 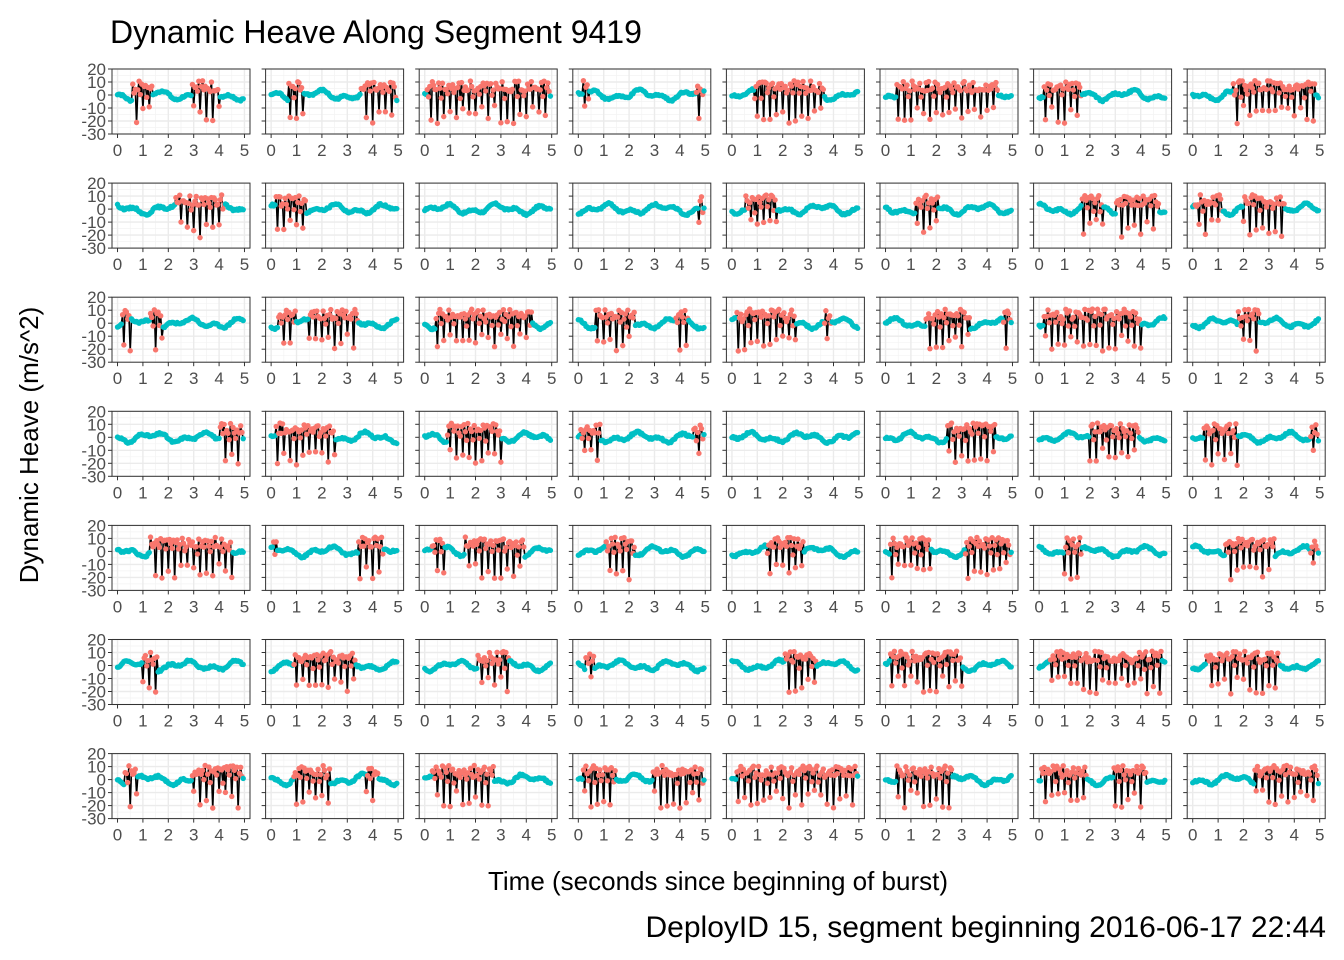 What do you see at coordinates (193, 264) in the screenshot?
I see `x-tick-label: 3` at bounding box center [193, 264].